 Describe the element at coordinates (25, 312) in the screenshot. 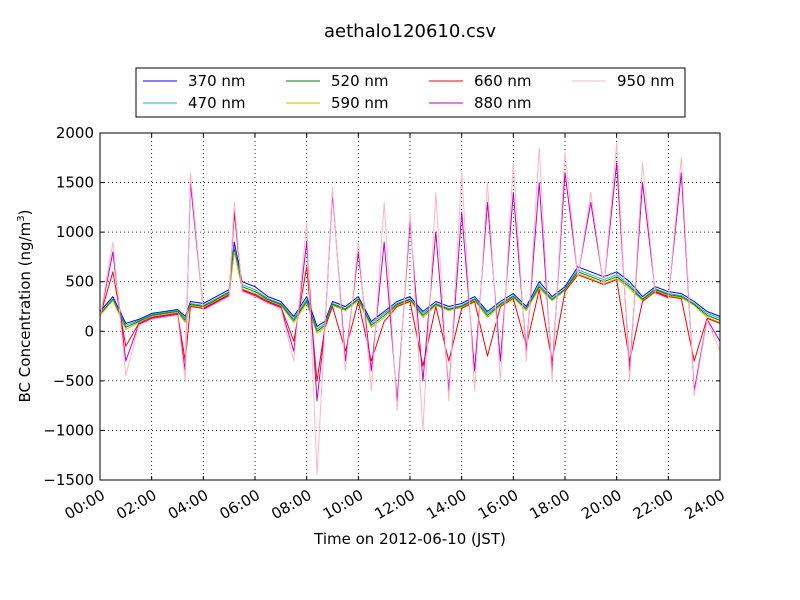

I see `y-axis-label-main: BC Concentration (ng/m` at that location.